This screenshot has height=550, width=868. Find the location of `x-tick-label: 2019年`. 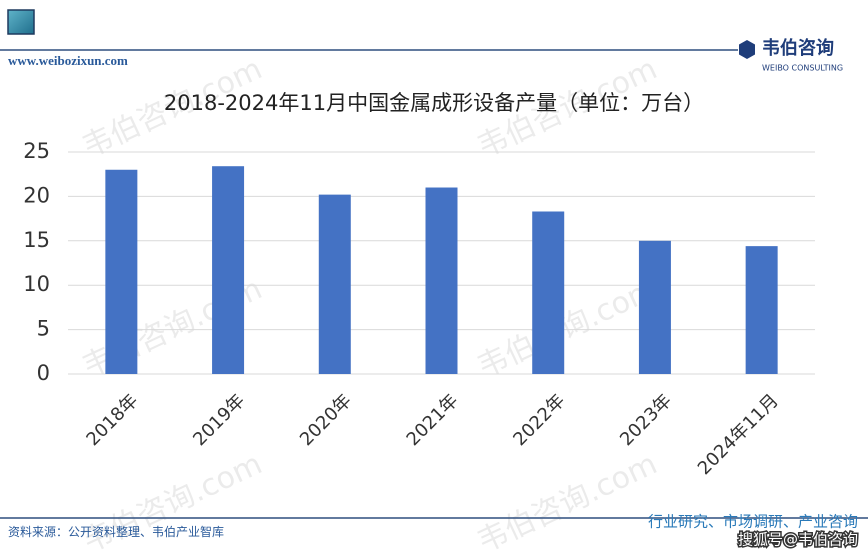

x-tick-label: 2019年 is located at coordinates (219, 420).